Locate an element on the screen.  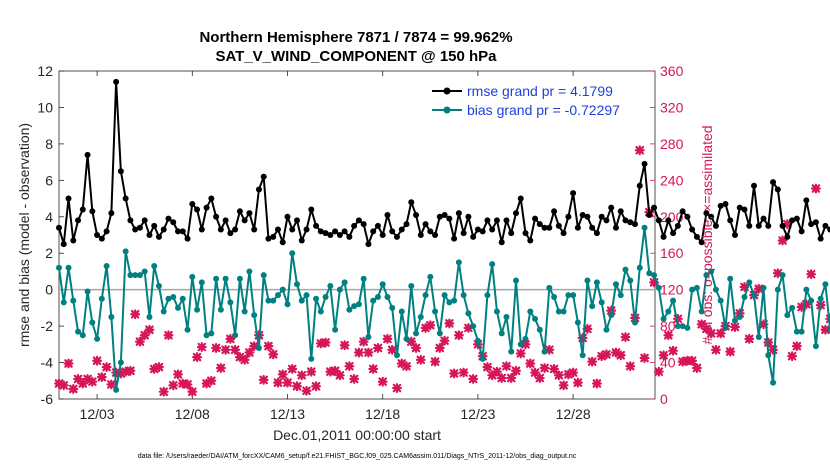
x-axis-label: Dec.01,2011 00:00:00 start is located at coordinates (357, 435).